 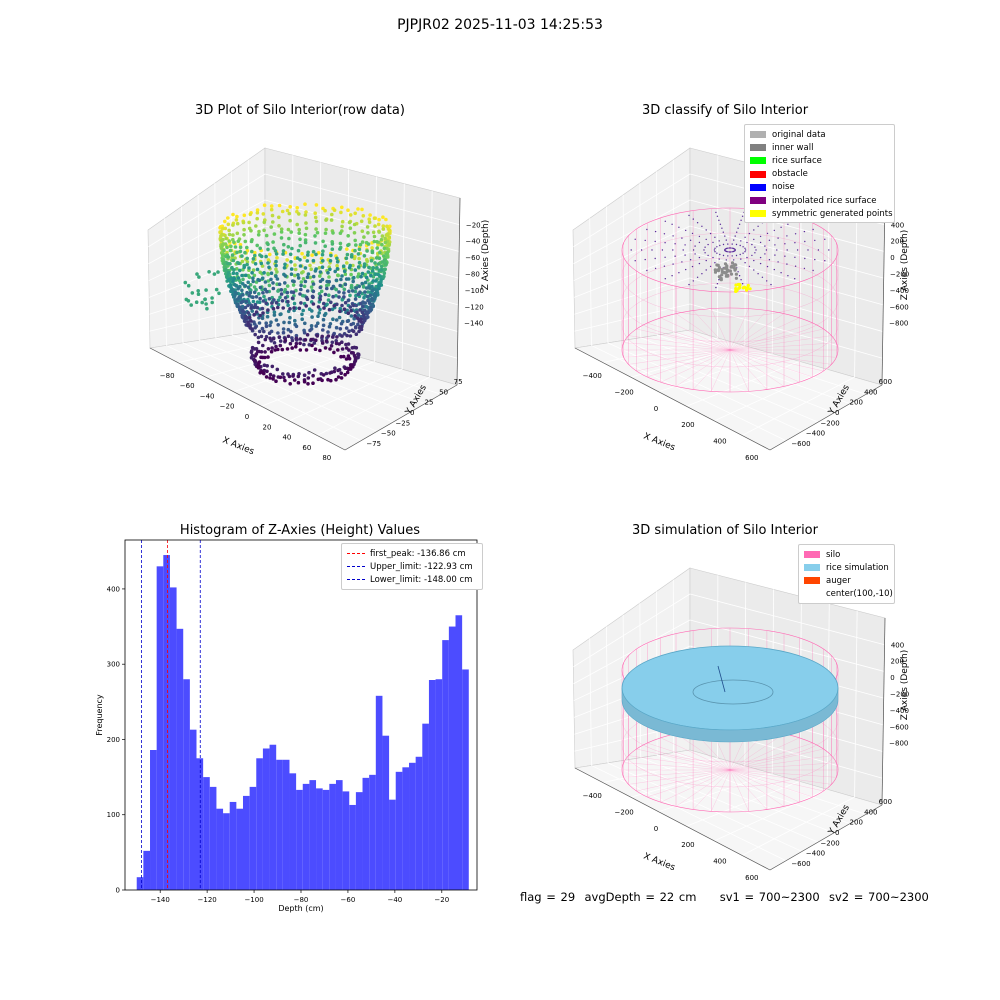 I want to click on z-tick-label: −600, so click(x=898, y=307).